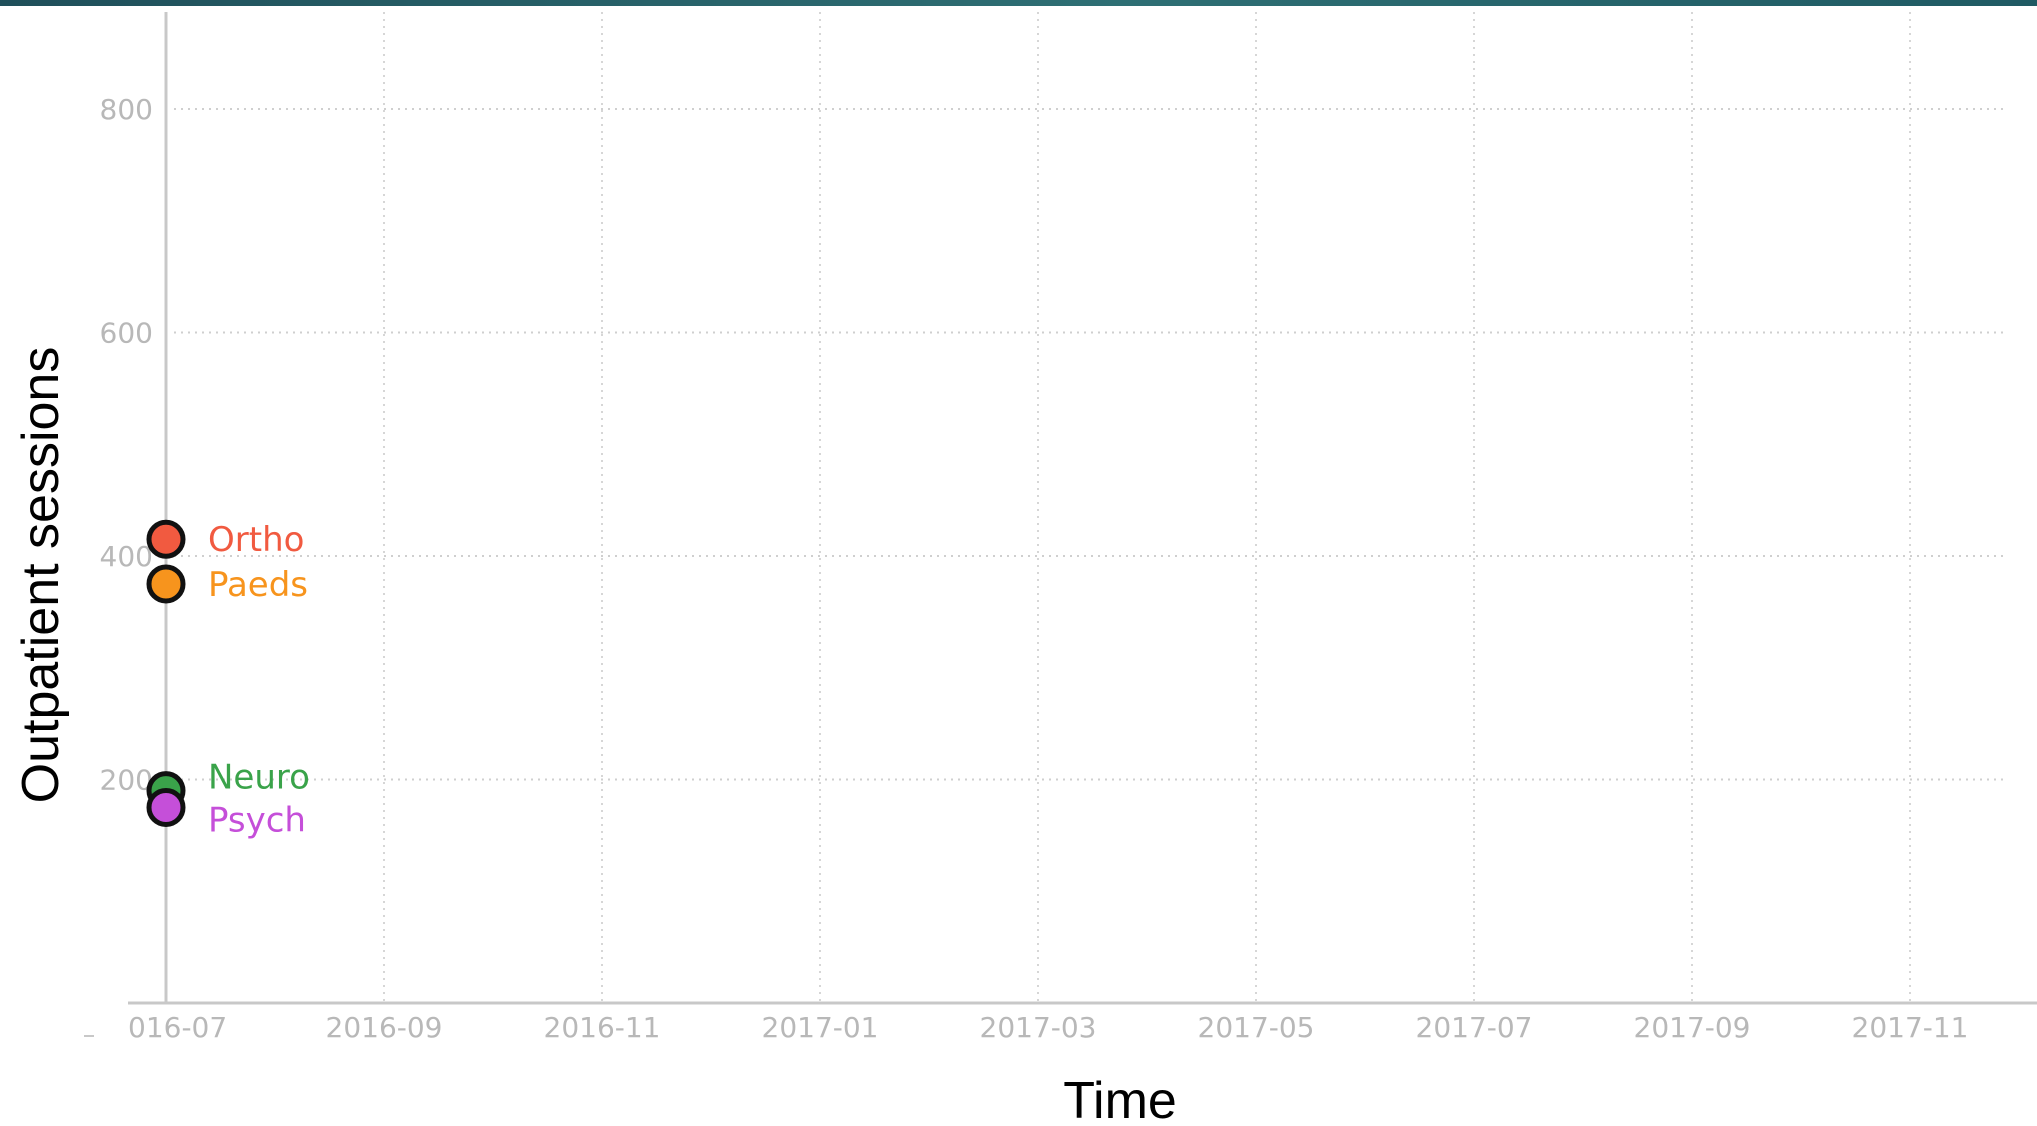  I want to click on x-tick-label-2017-07: 2017-07, so click(1474, 1027).